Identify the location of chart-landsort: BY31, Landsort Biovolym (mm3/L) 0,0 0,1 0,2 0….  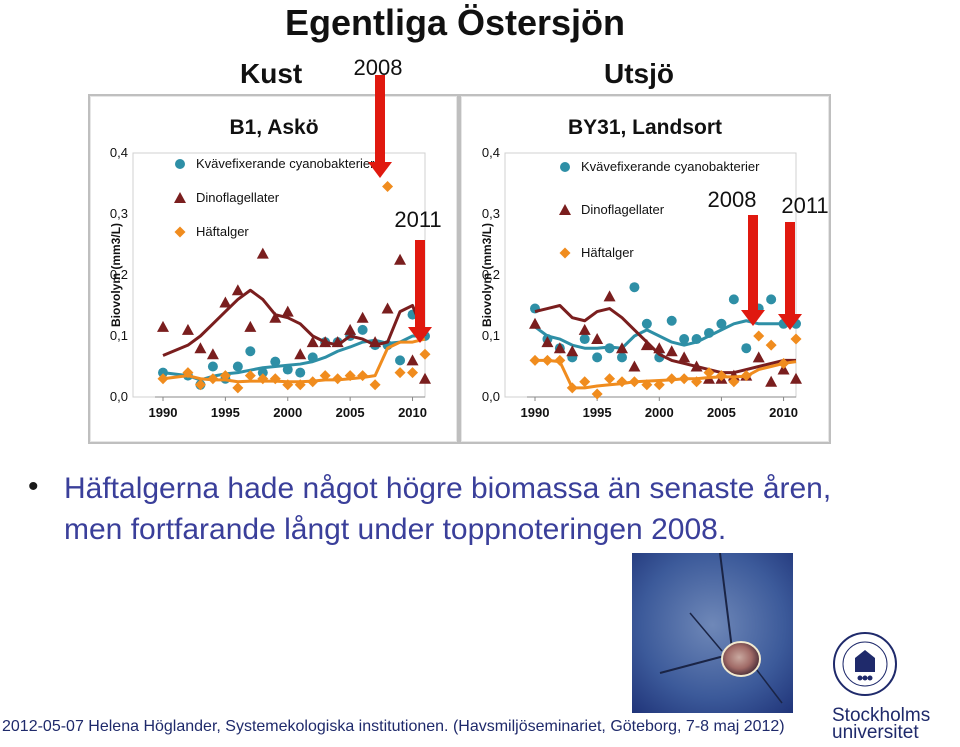
(641, 268).